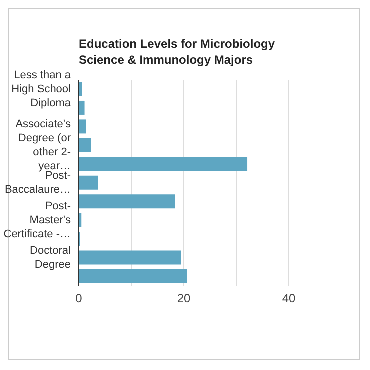  Describe the element at coordinates (184, 299) in the screenshot. I see `x-tick-label: 20` at that location.